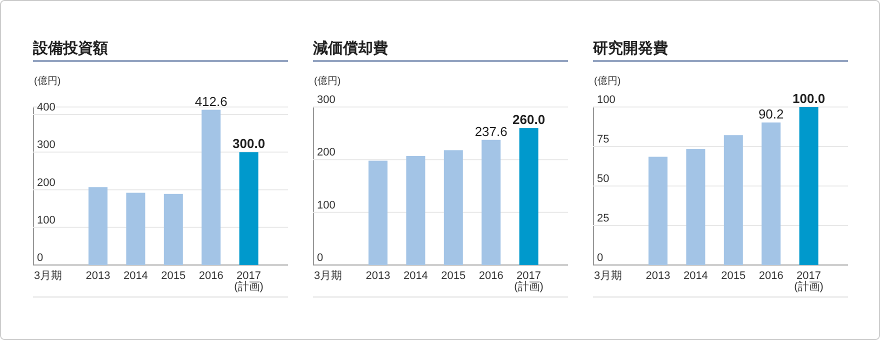 Image resolution: width=880 pixels, height=340 pixels. What do you see at coordinates (603, 179) in the screenshot?
I see `y-tick-label: 50` at bounding box center [603, 179].